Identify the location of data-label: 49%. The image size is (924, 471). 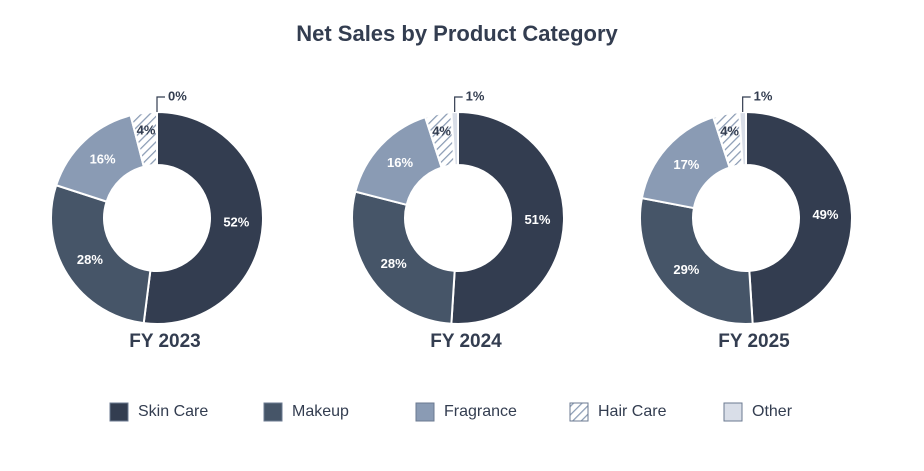
(825, 214).